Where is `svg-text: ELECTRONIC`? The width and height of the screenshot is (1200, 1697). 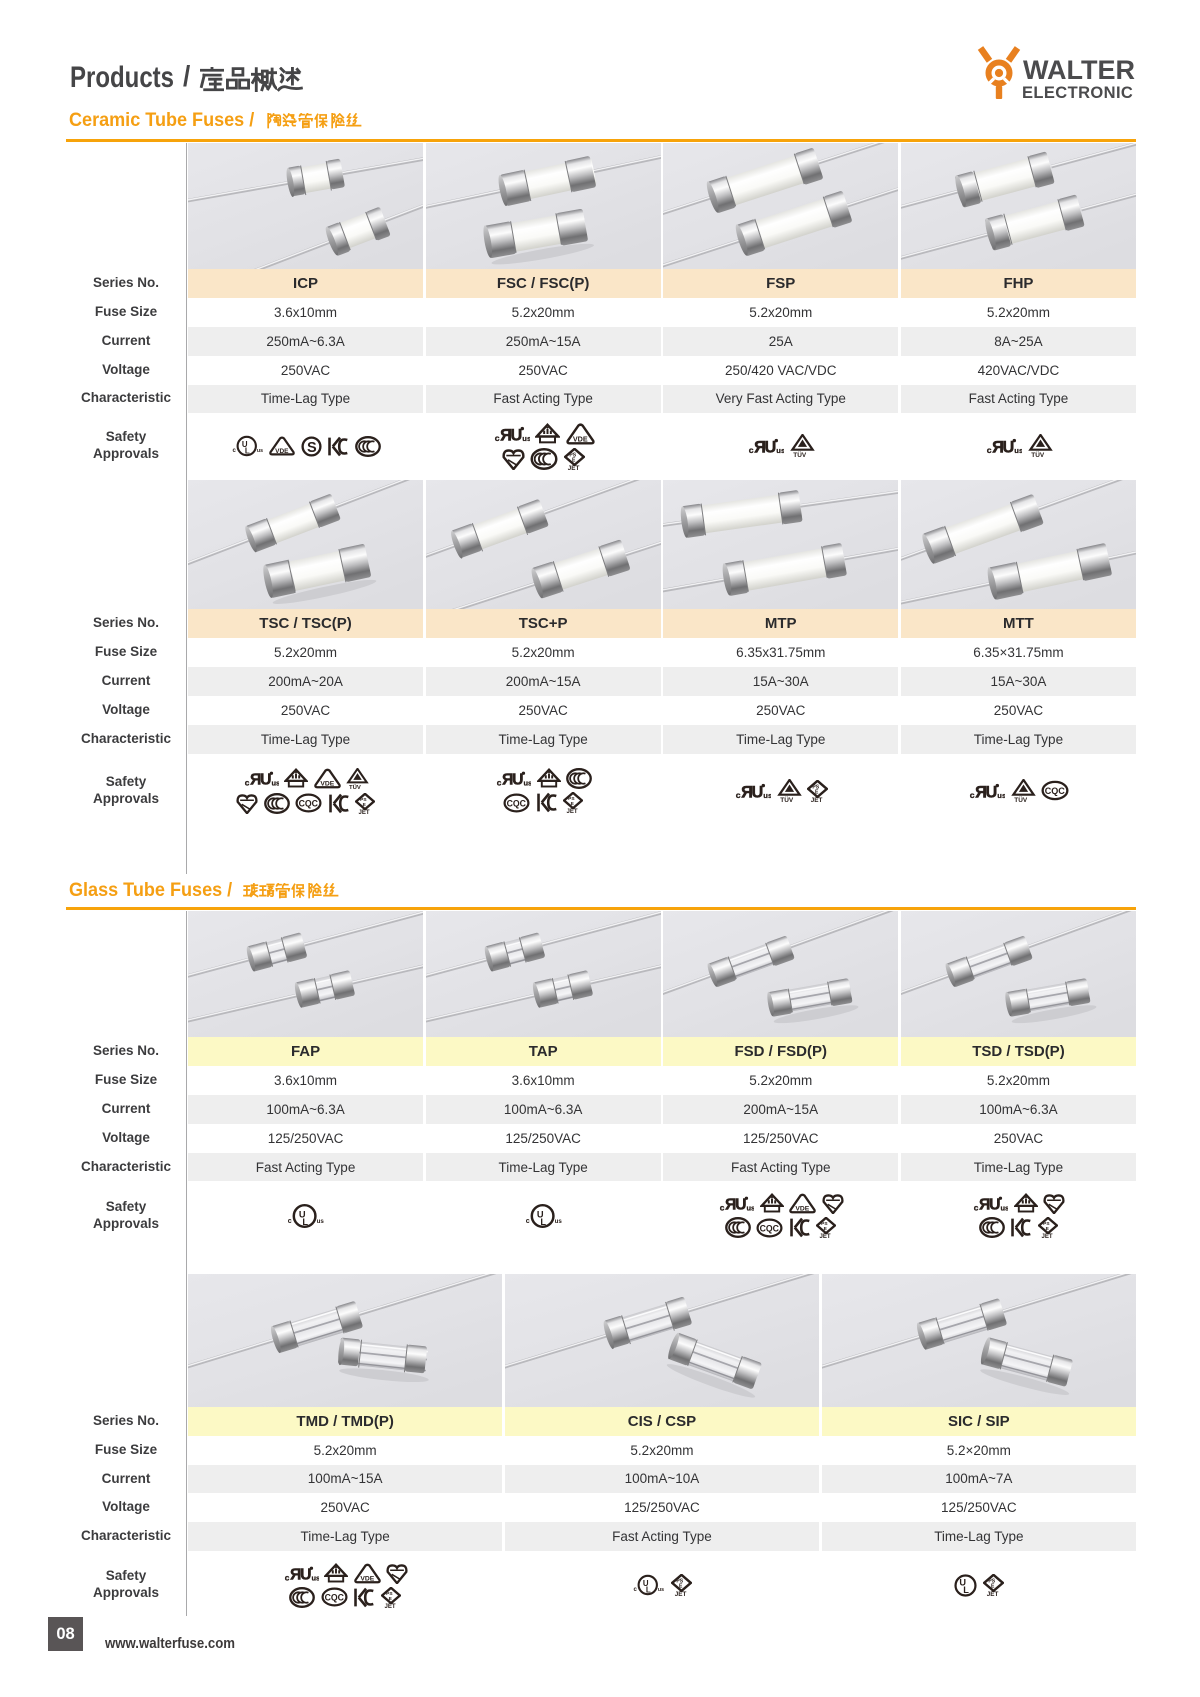 svg-text: ELECTRONIC is located at coordinates (1077, 92).